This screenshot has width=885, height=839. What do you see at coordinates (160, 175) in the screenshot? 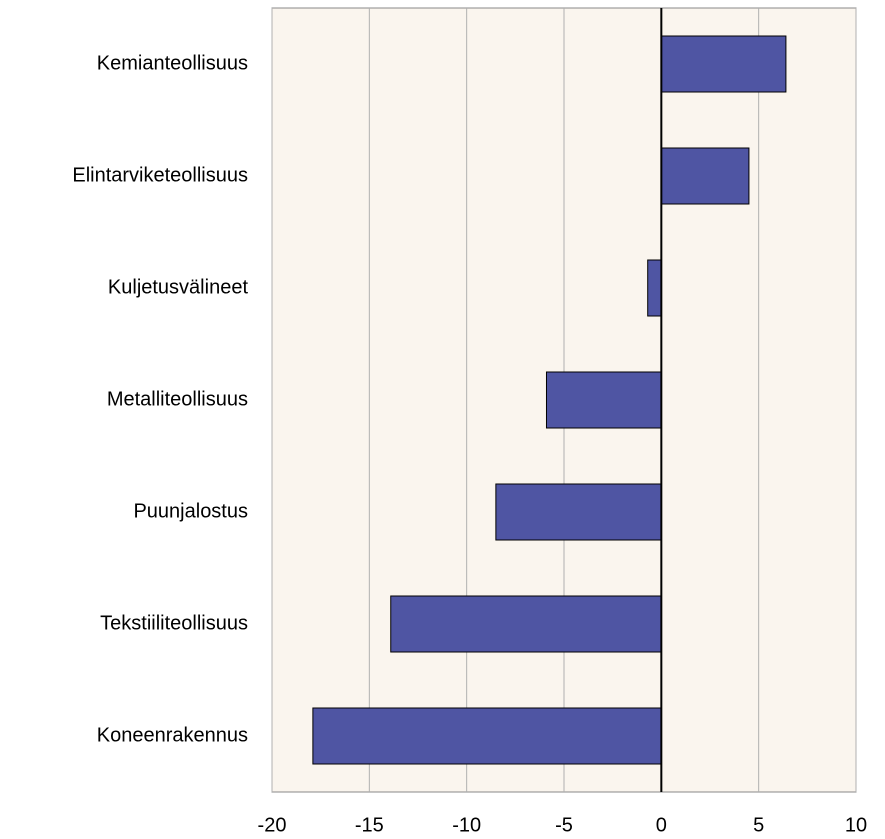
I see `y-tick-label: Elintarviketeollisuus` at bounding box center [160, 175].